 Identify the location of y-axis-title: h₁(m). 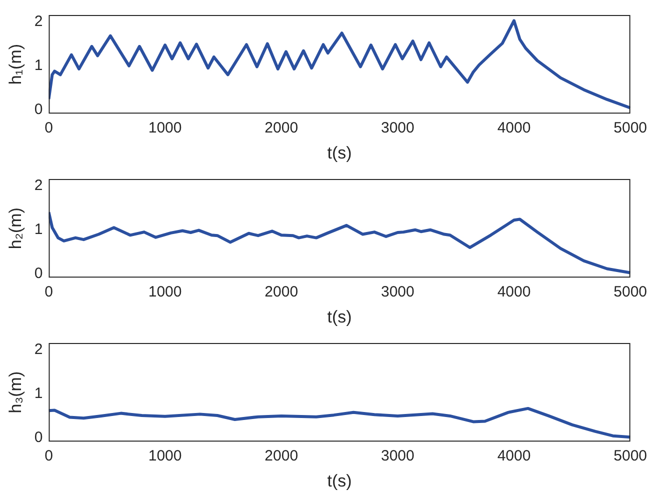
(15, 64).